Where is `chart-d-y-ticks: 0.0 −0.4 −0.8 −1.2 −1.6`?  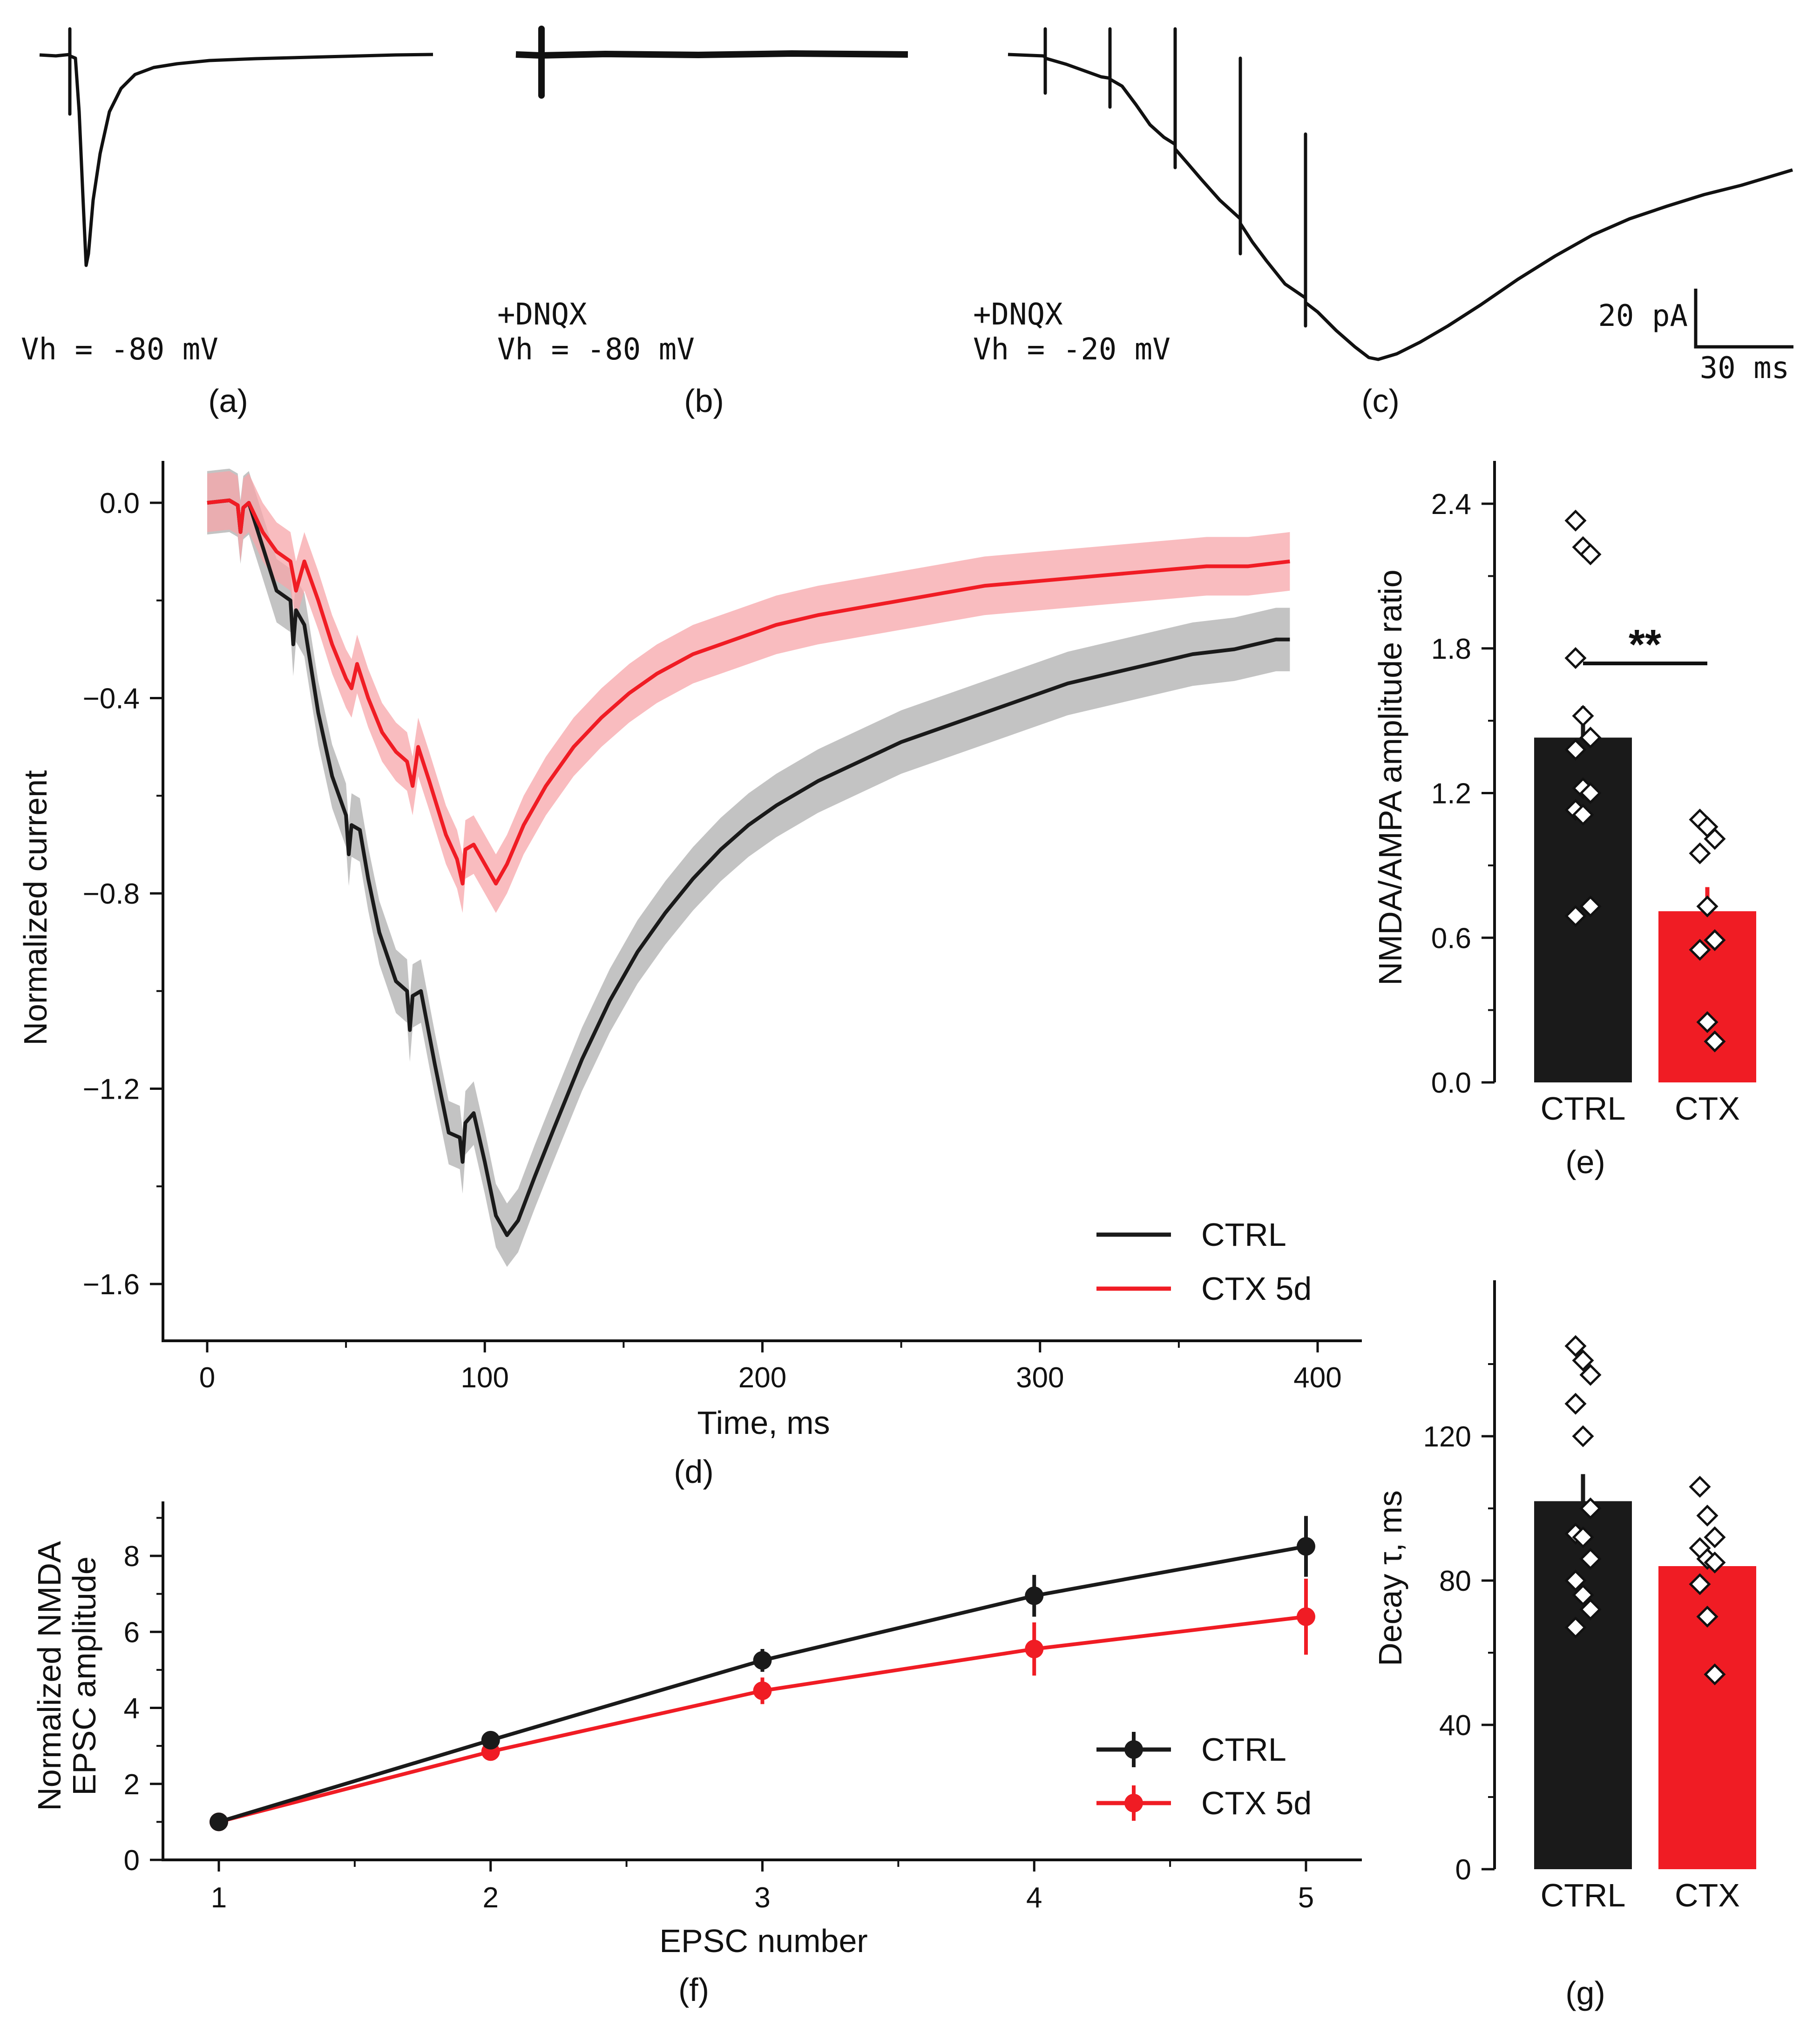 chart-d-y-ticks: 0.0 −0.4 −0.8 −1.2 −1.6 is located at coordinates (123, 894).